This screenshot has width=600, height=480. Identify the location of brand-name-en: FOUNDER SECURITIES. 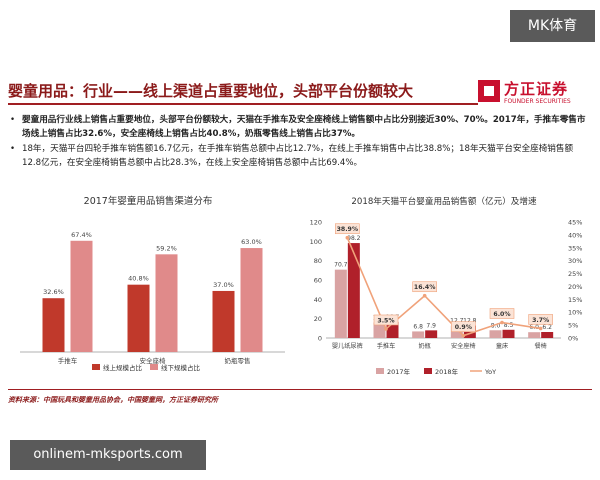
(537, 101).